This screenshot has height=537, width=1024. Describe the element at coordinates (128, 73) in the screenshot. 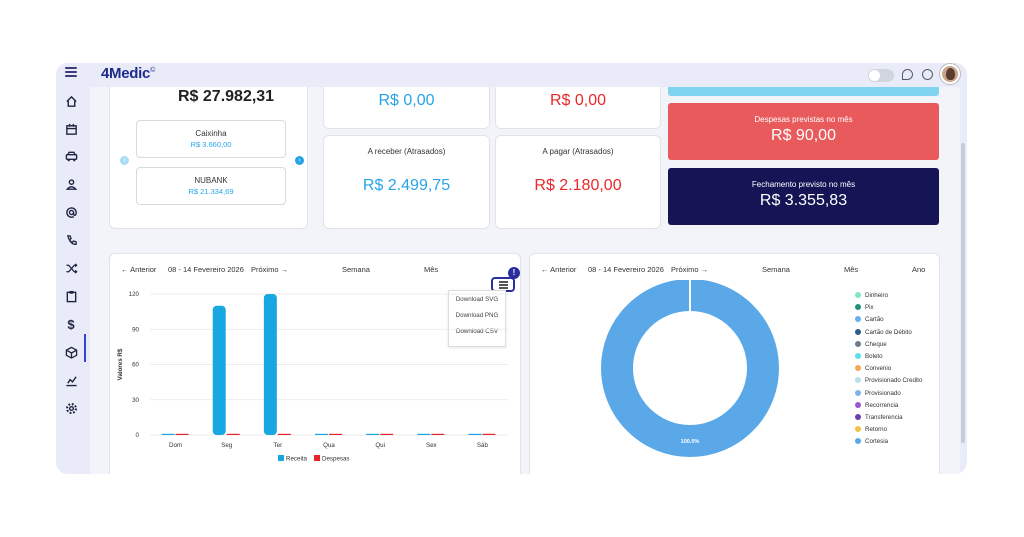

I see `app-logo: 4Medic©` at that location.